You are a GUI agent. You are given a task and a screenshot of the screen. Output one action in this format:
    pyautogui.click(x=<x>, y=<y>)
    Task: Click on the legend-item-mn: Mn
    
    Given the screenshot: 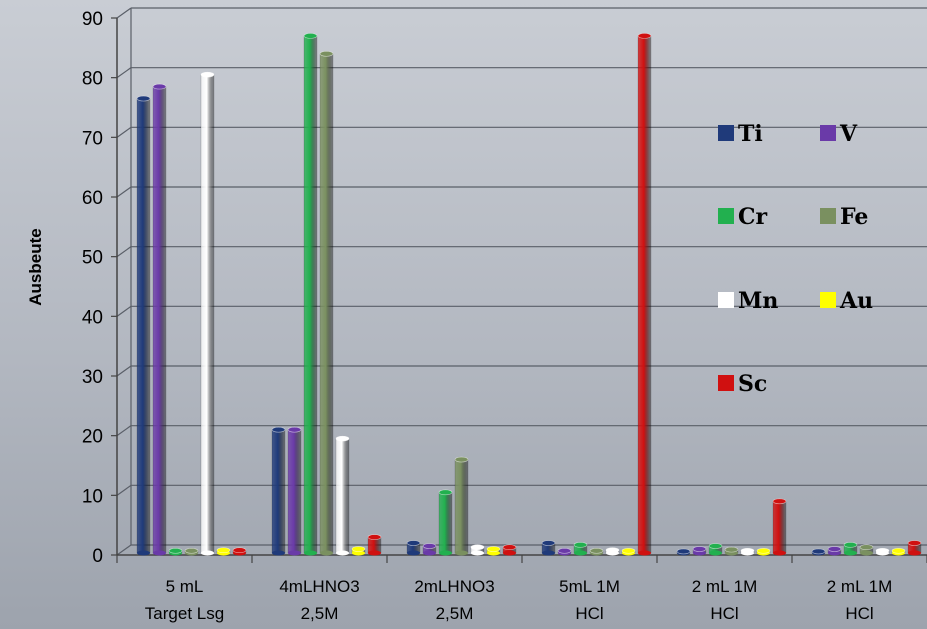 What is the action you would take?
    pyautogui.click(x=748, y=301)
    